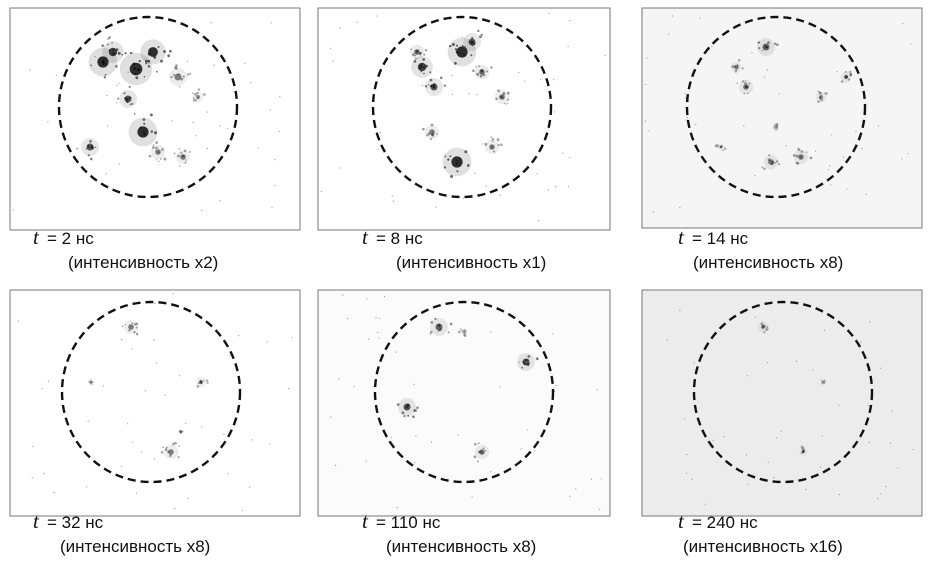 The width and height of the screenshot is (930, 570). I want to click on intensity-label: (интенсивность x8), so click(135, 546).